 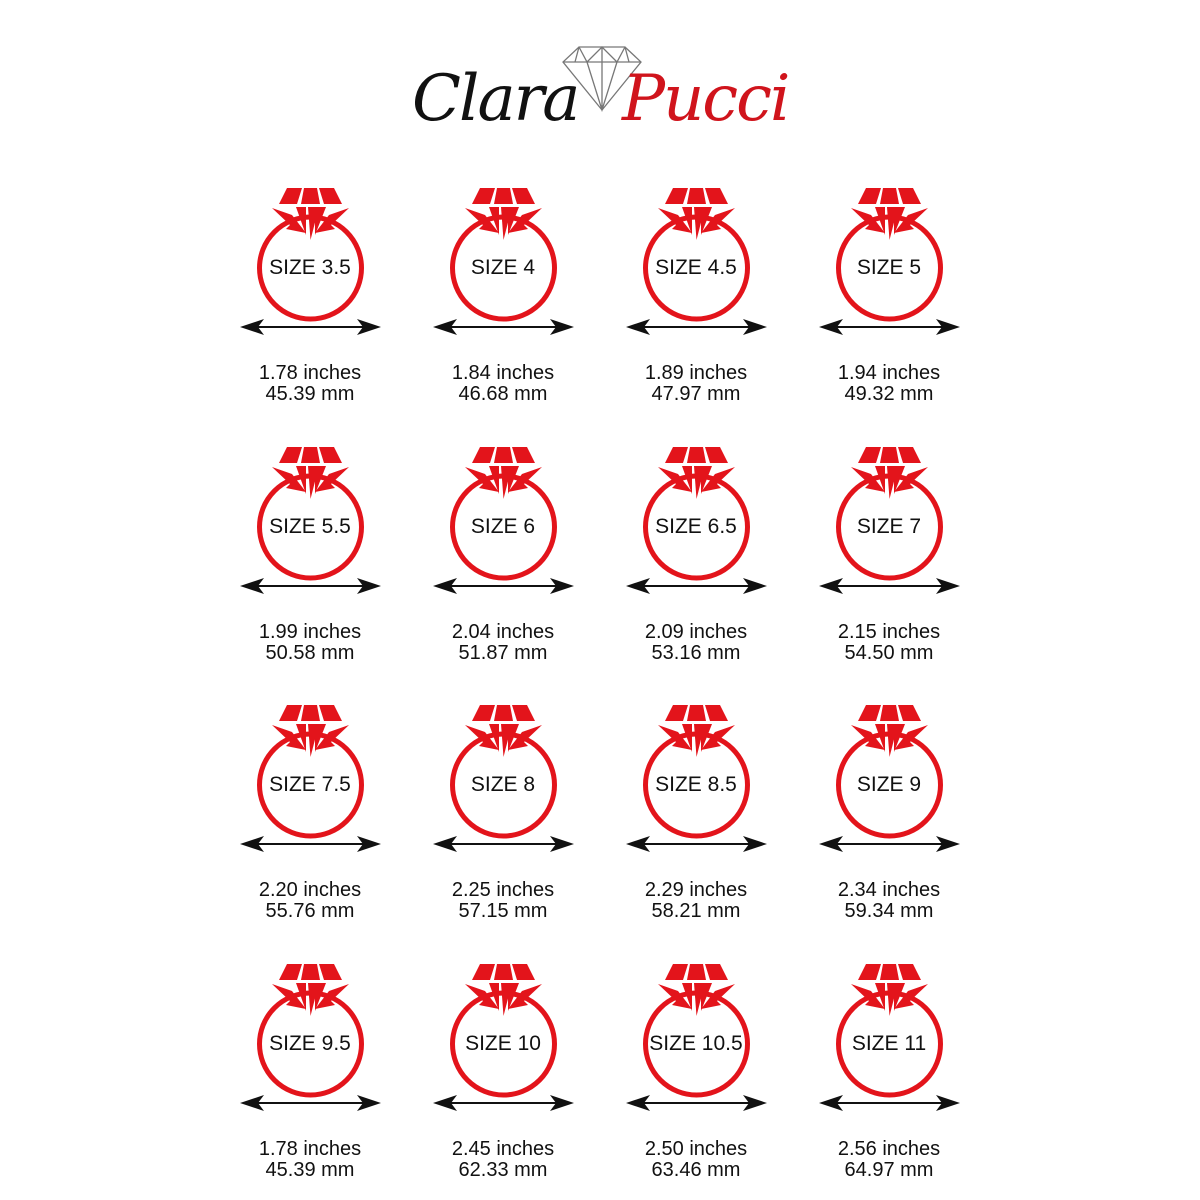 What do you see at coordinates (503, 394) in the screenshot?
I see `mm-value: 46.68 mm` at bounding box center [503, 394].